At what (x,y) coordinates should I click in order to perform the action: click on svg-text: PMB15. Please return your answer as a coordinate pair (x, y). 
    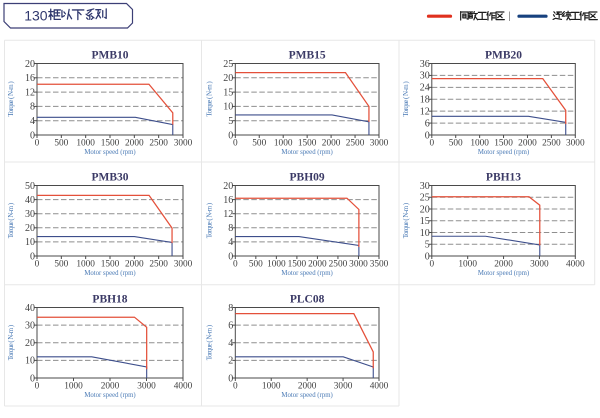
    Looking at the image, I should click on (307, 56).